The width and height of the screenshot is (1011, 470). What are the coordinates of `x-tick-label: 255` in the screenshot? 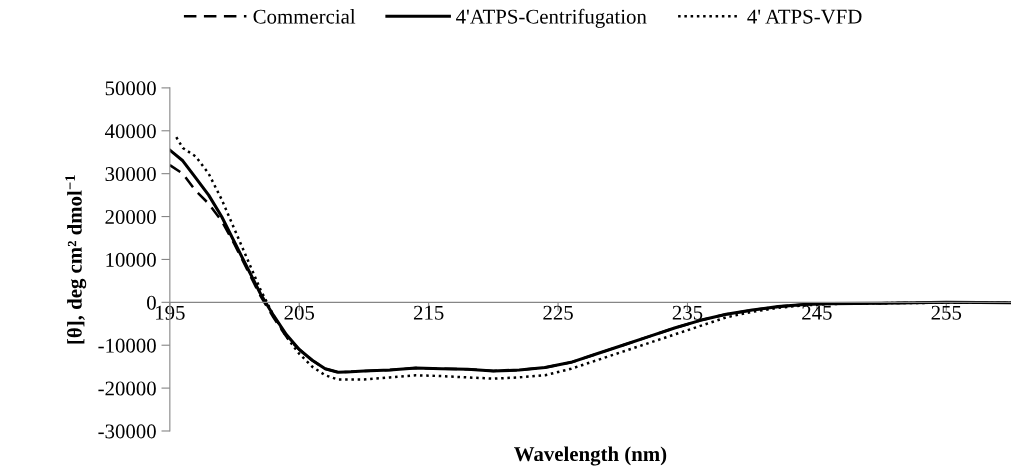 It's located at (946, 312).